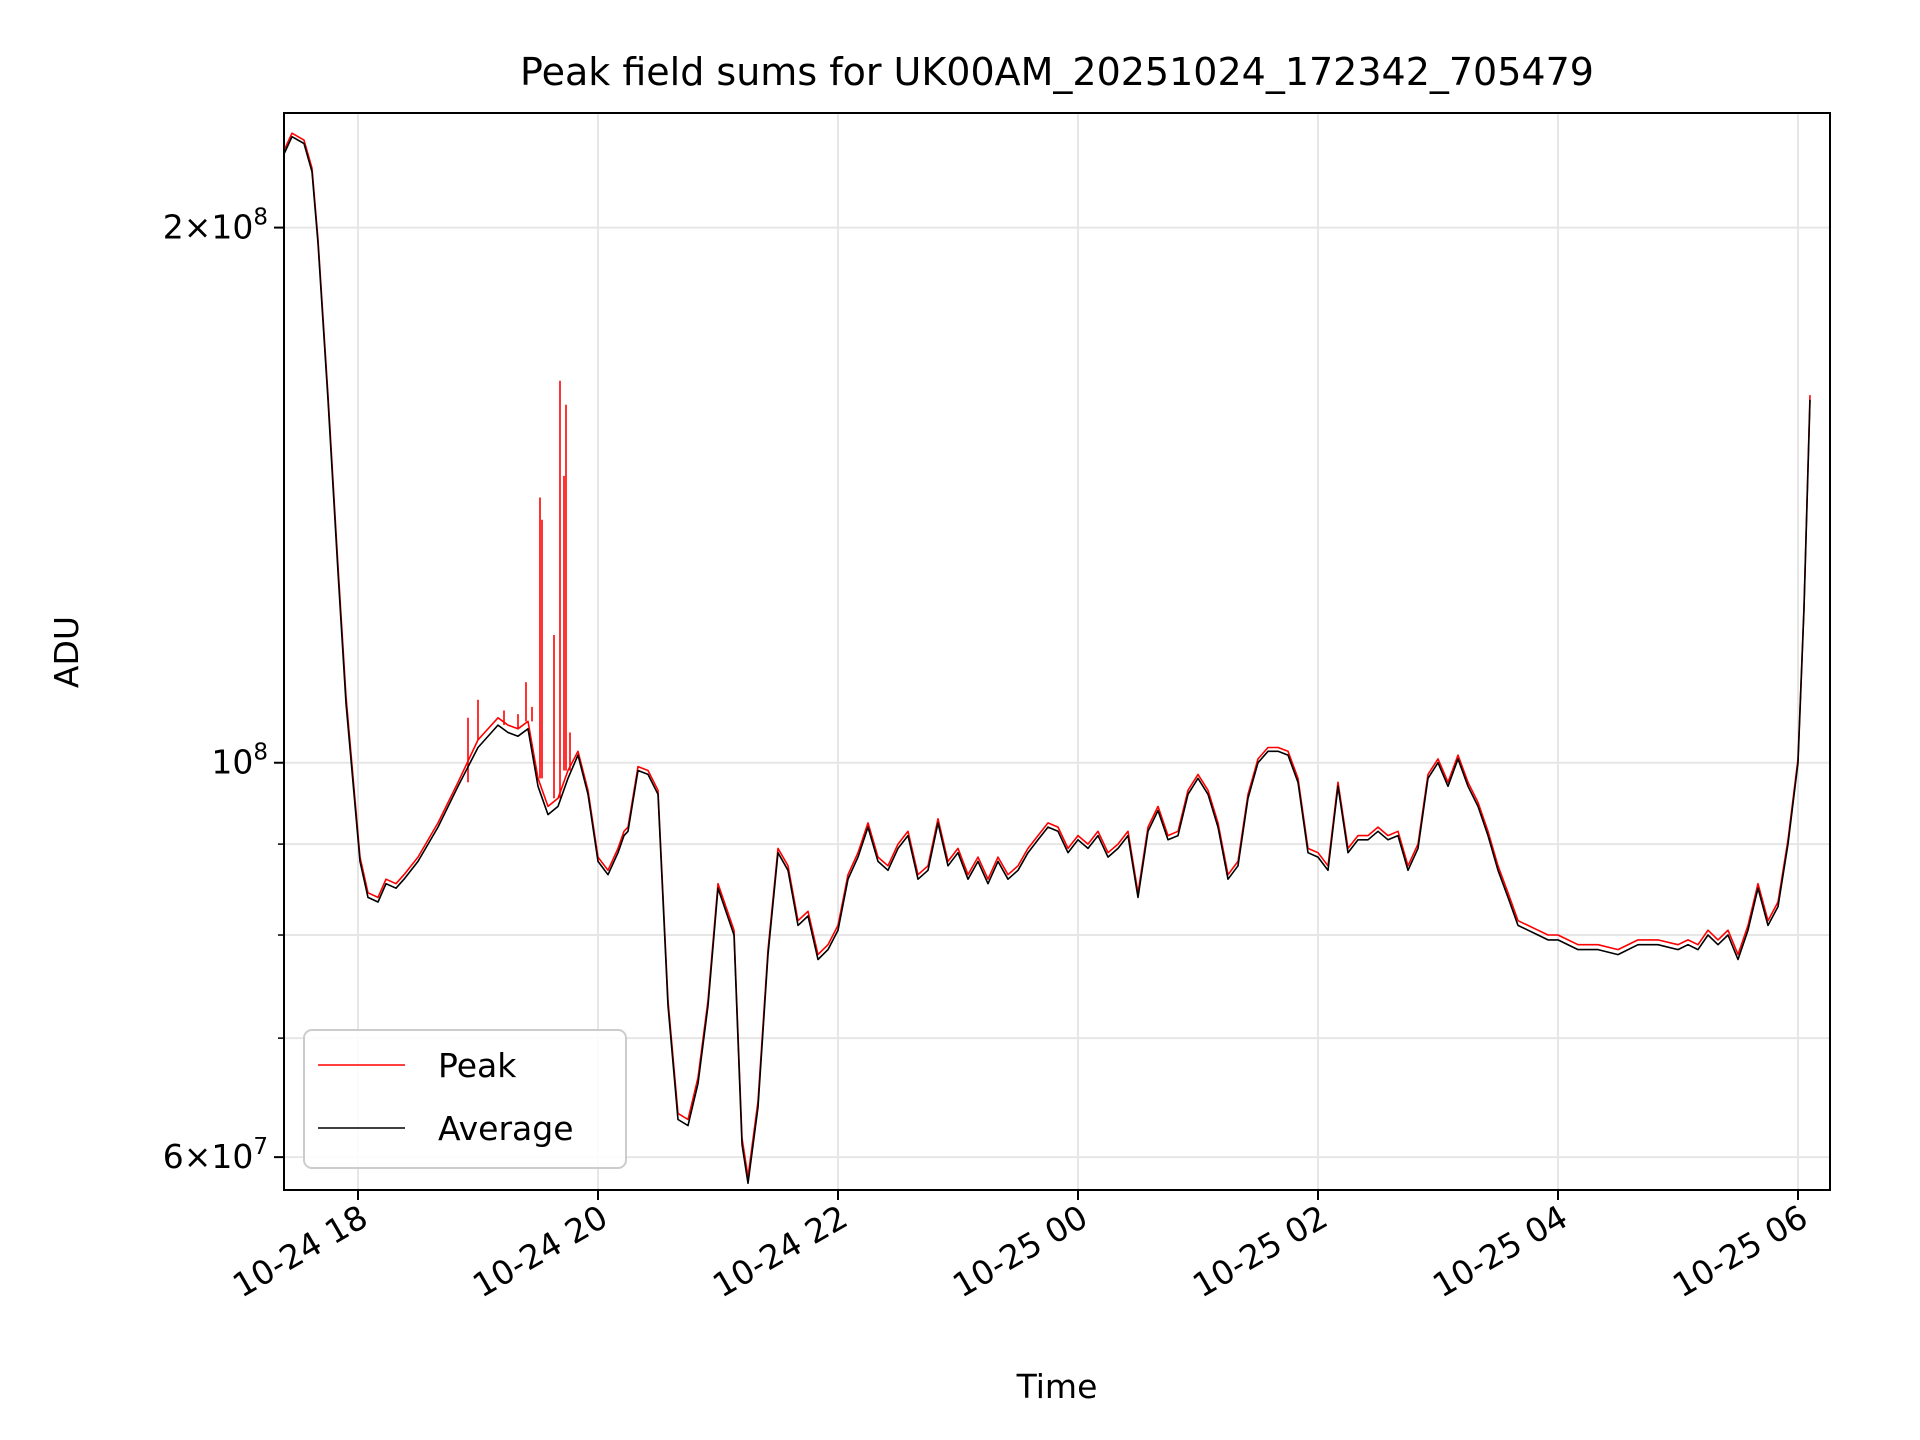 Image resolution: width=1920 pixels, height=1440 pixels. What do you see at coordinates (260, 1147) in the screenshot?
I see `y-tick-exponent: 7` at bounding box center [260, 1147].